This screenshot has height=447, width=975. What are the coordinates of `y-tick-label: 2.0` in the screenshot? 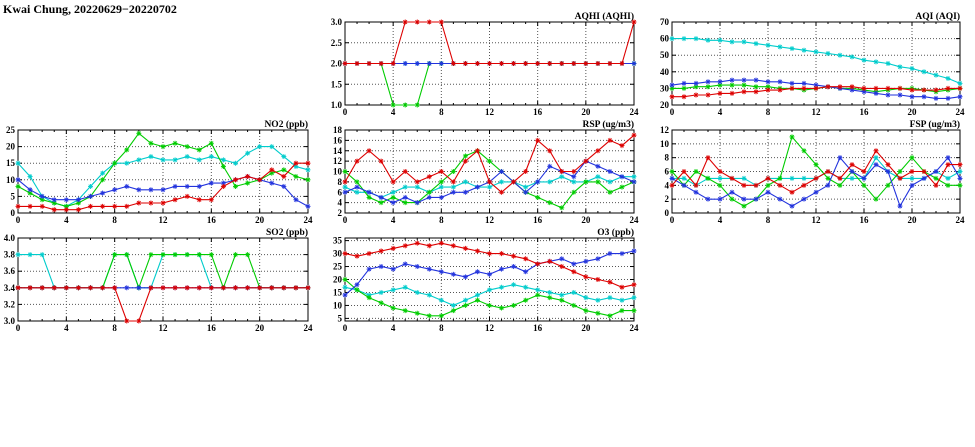 It's located at (337, 64).